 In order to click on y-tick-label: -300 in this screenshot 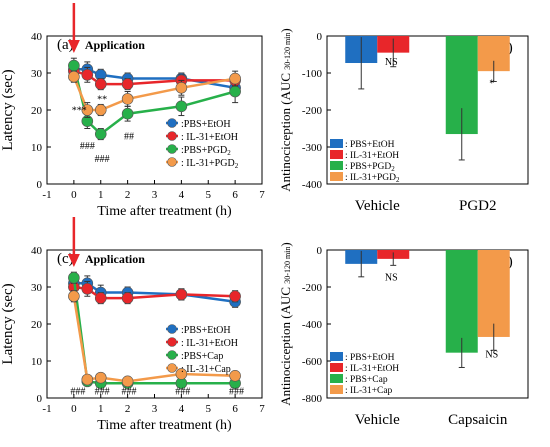, I will do `click(312, 148)`.